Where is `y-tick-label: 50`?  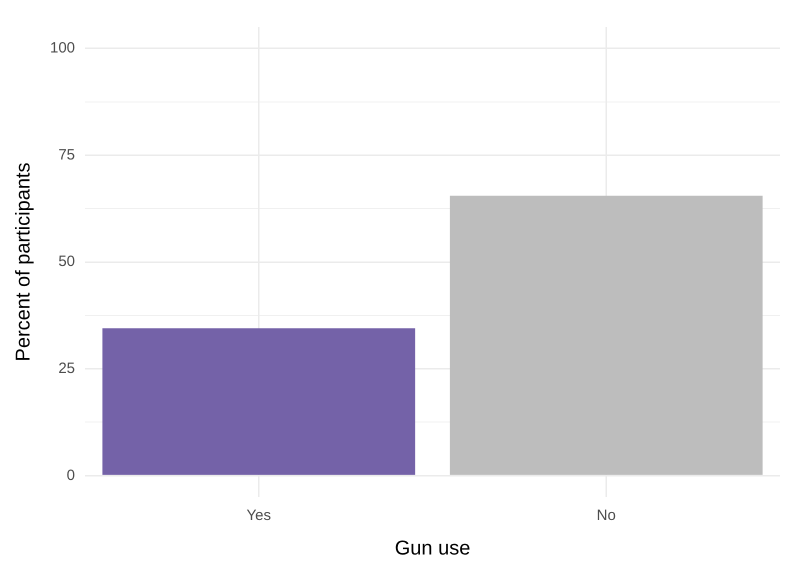
y-tick-label: 50 is located at coordinates (67, 261).